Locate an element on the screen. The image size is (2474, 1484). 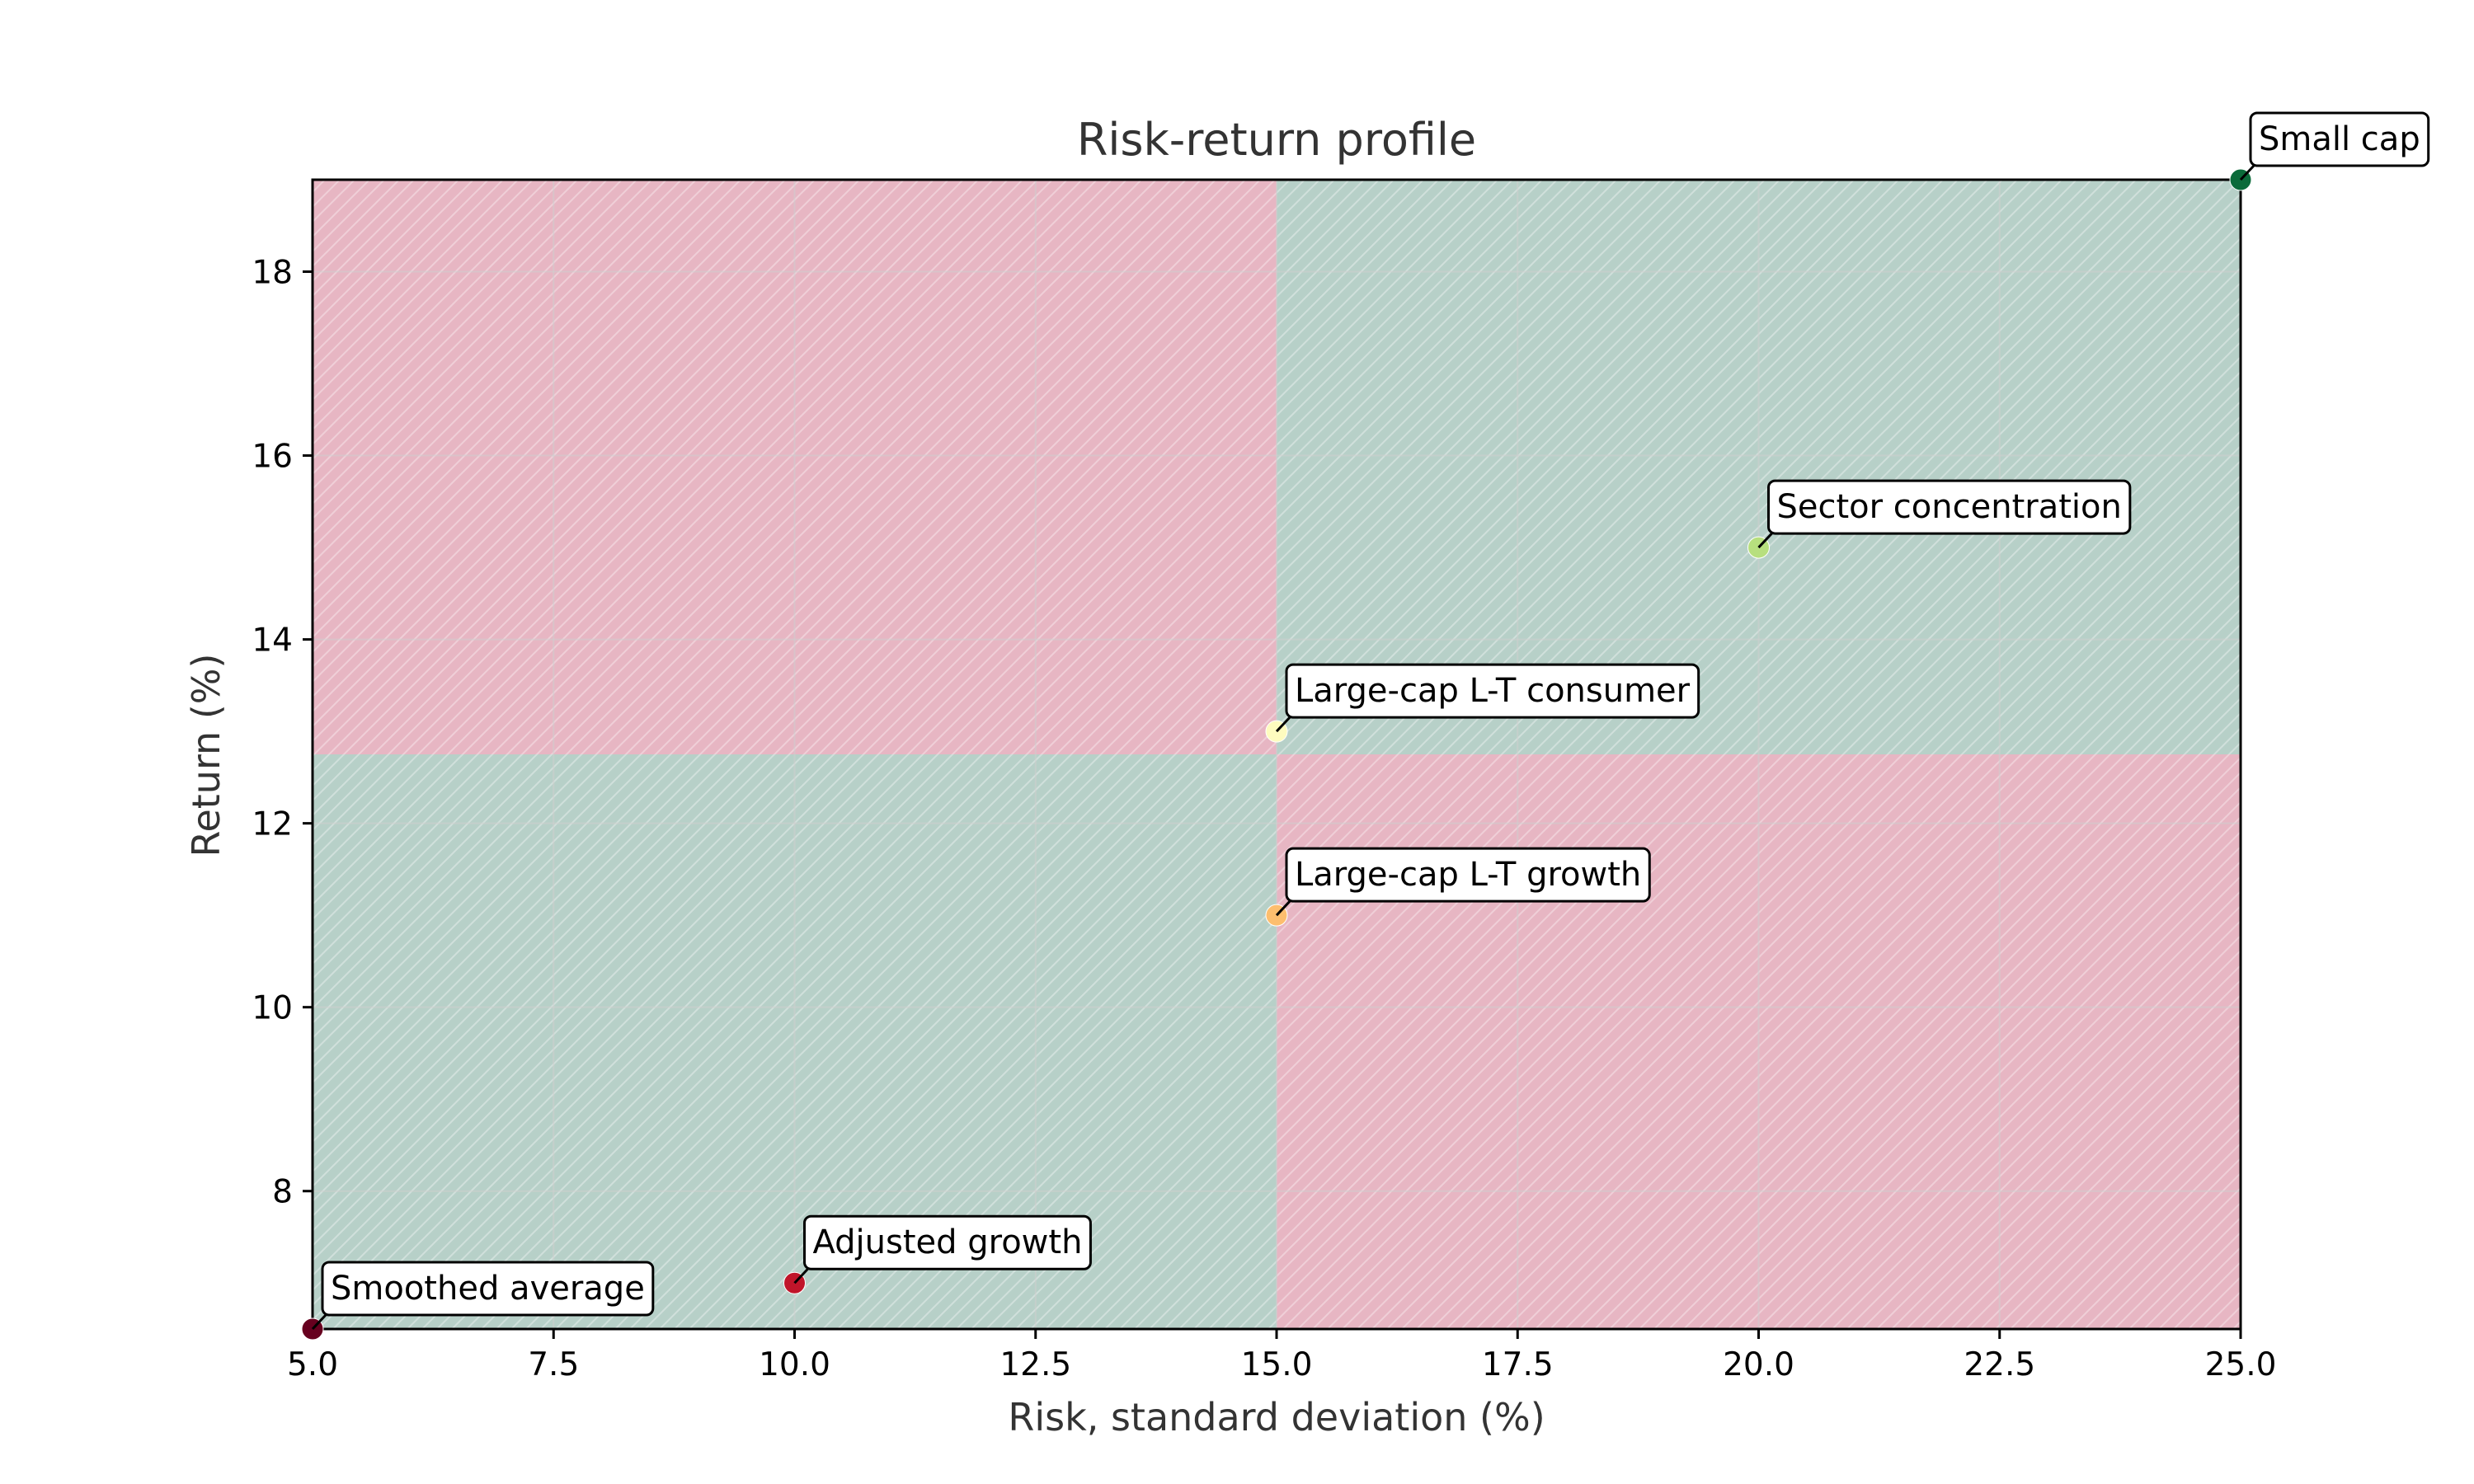
x-tick-label: 10.0 is located at coordinates (794, 1364).